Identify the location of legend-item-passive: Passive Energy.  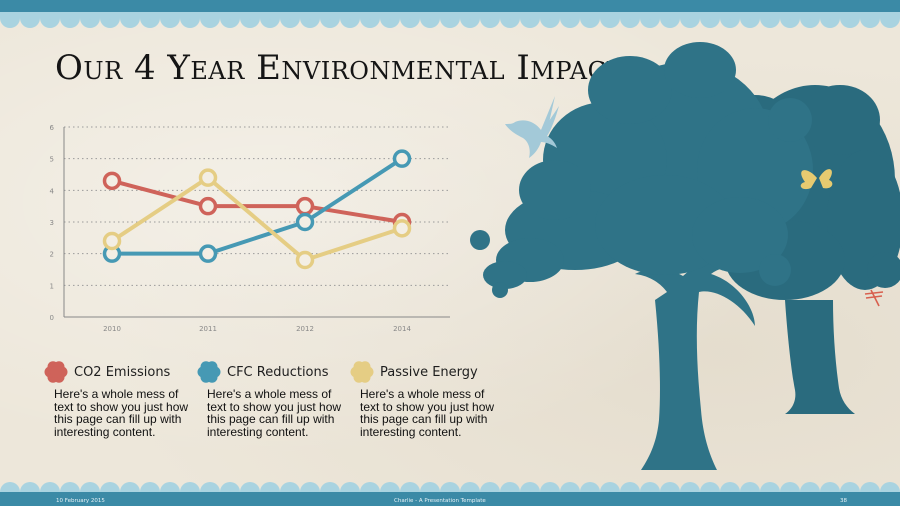
(414, 372).